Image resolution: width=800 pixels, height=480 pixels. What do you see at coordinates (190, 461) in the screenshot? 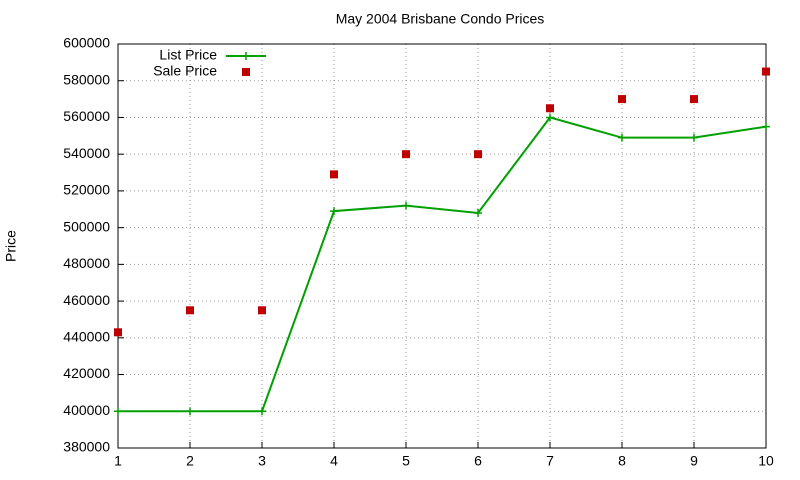
I see `x-tick-label: 2` at bounding box center [190, 461].